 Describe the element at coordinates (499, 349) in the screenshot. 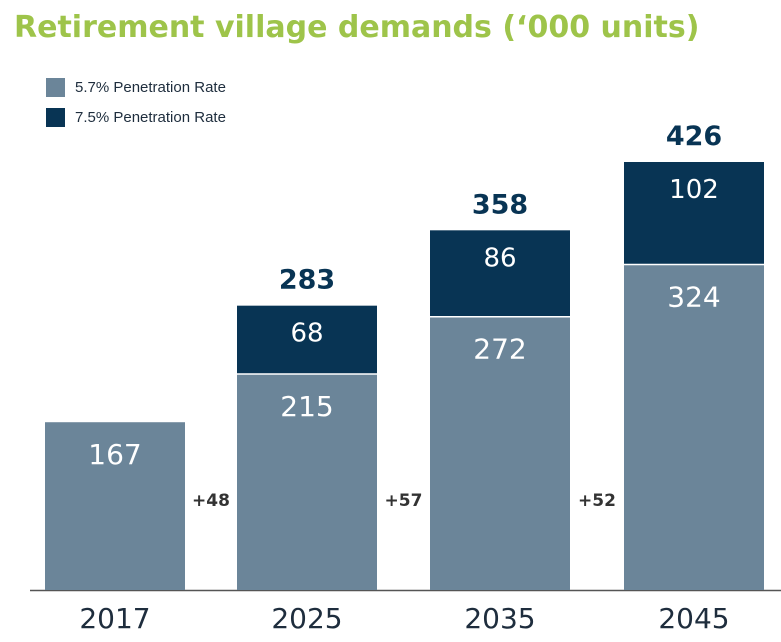

I see `bar-label-57-2035: 272` at that location.